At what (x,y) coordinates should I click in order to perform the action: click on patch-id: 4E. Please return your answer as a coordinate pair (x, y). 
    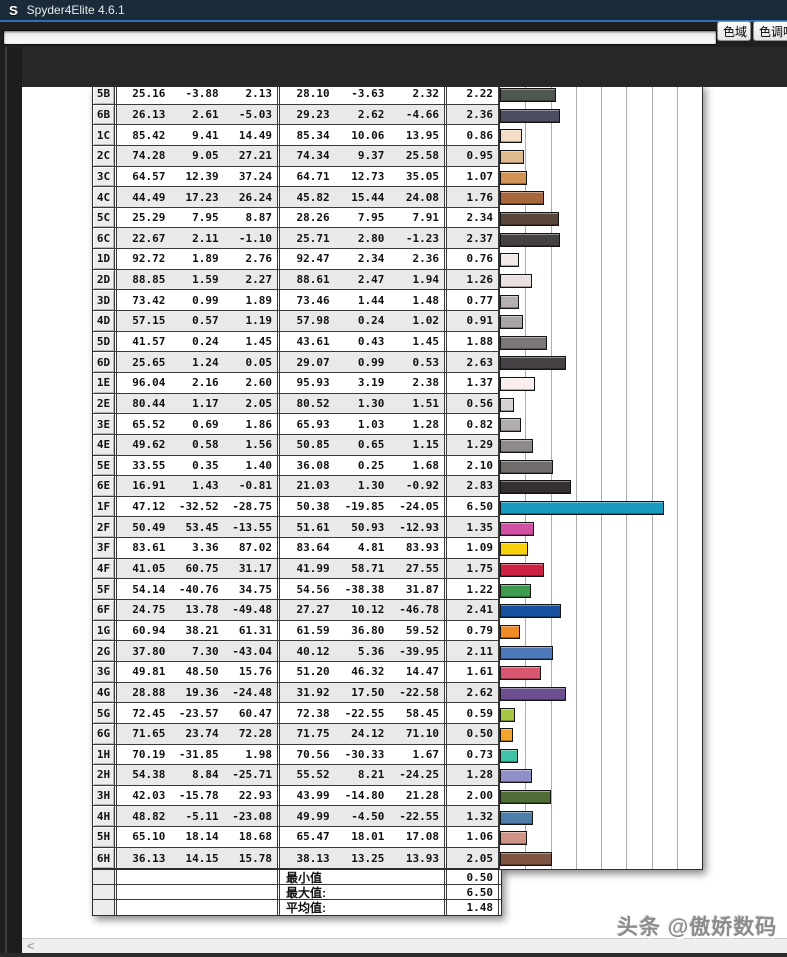
    Looking at the image, I should click on (104, 444).